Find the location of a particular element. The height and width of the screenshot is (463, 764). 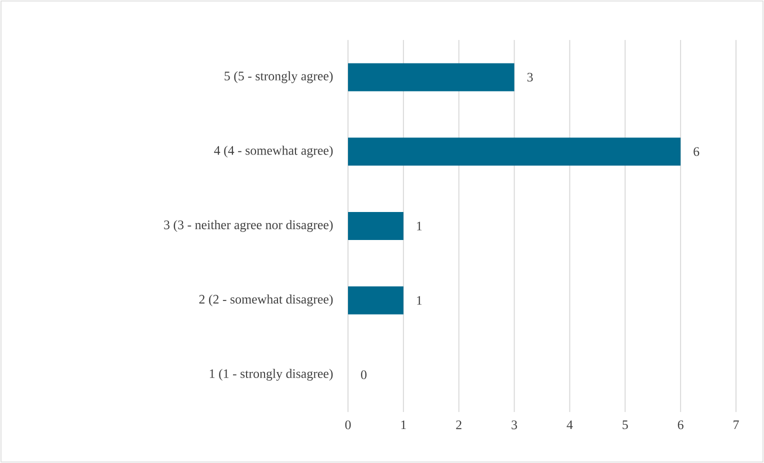

x-tick-label: 6 is located at coordinates (681, 425).